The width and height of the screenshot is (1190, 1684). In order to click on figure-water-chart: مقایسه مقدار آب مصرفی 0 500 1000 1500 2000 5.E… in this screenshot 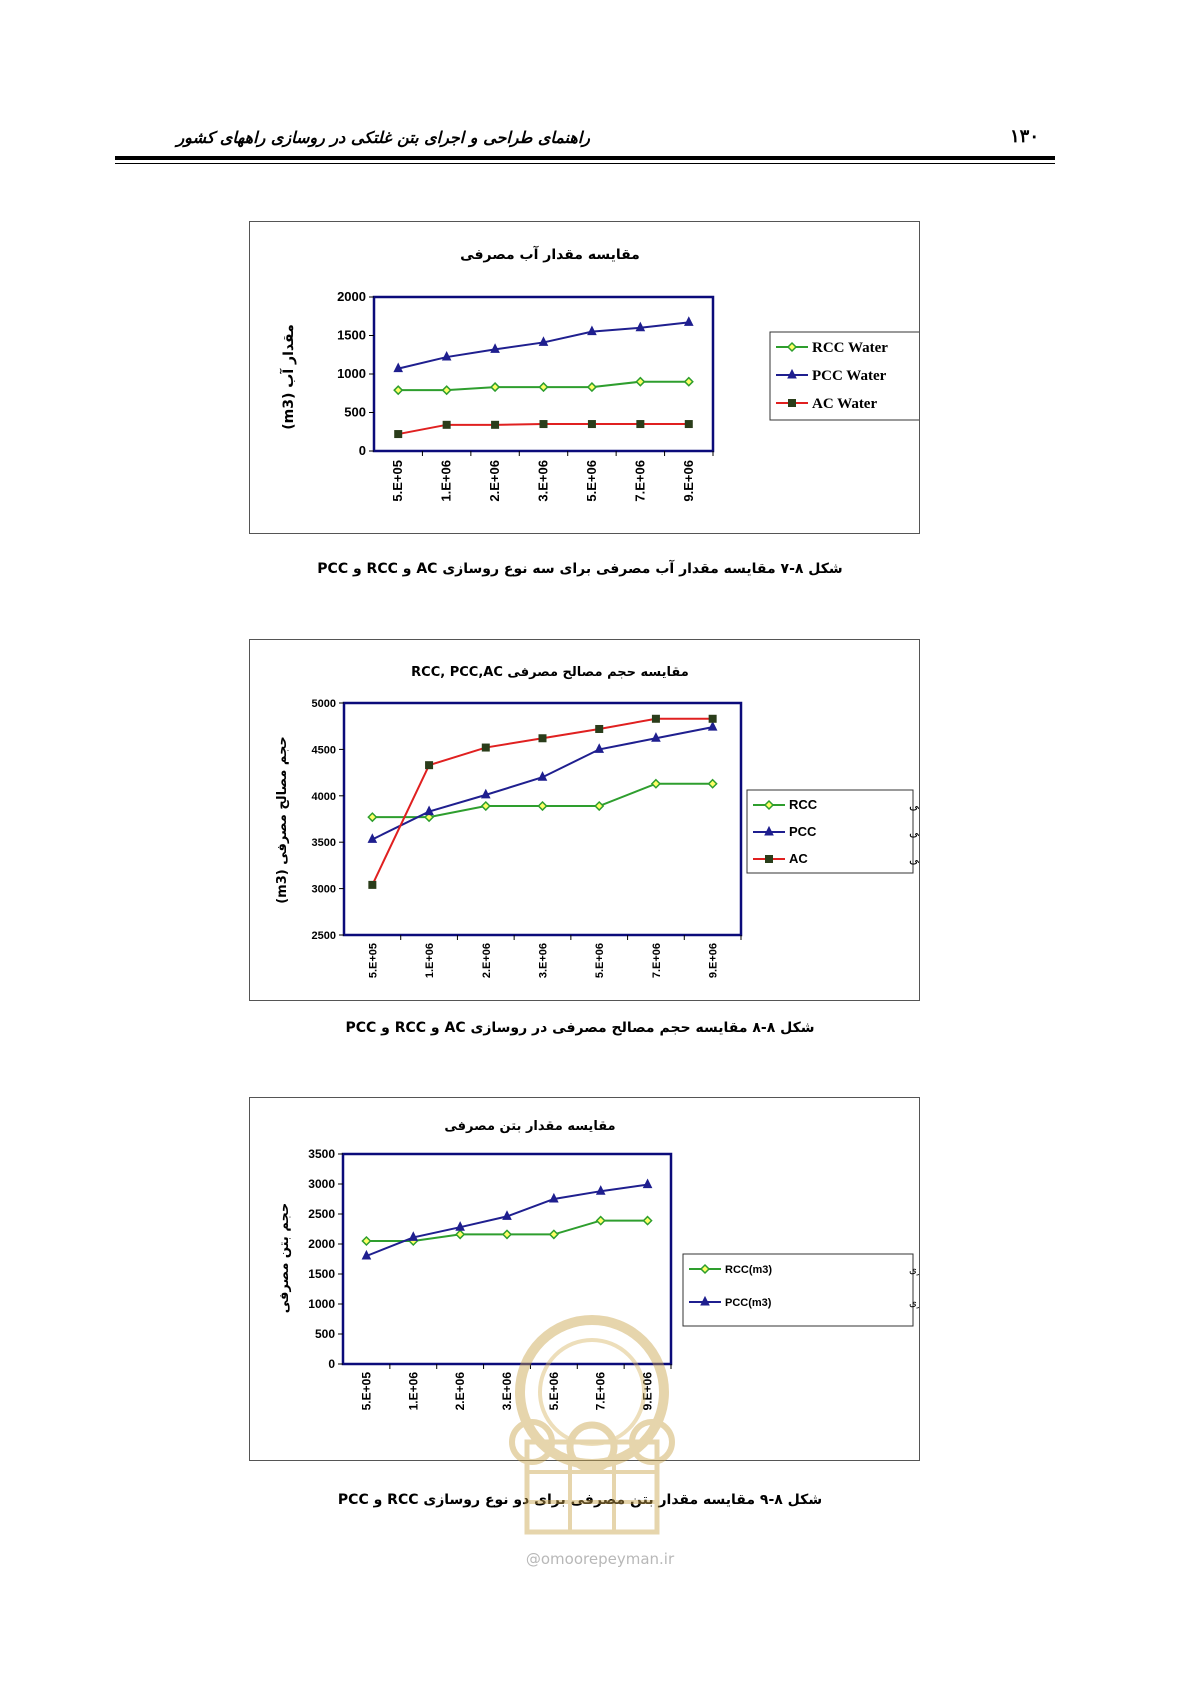, I will do `click(584, 377)`.